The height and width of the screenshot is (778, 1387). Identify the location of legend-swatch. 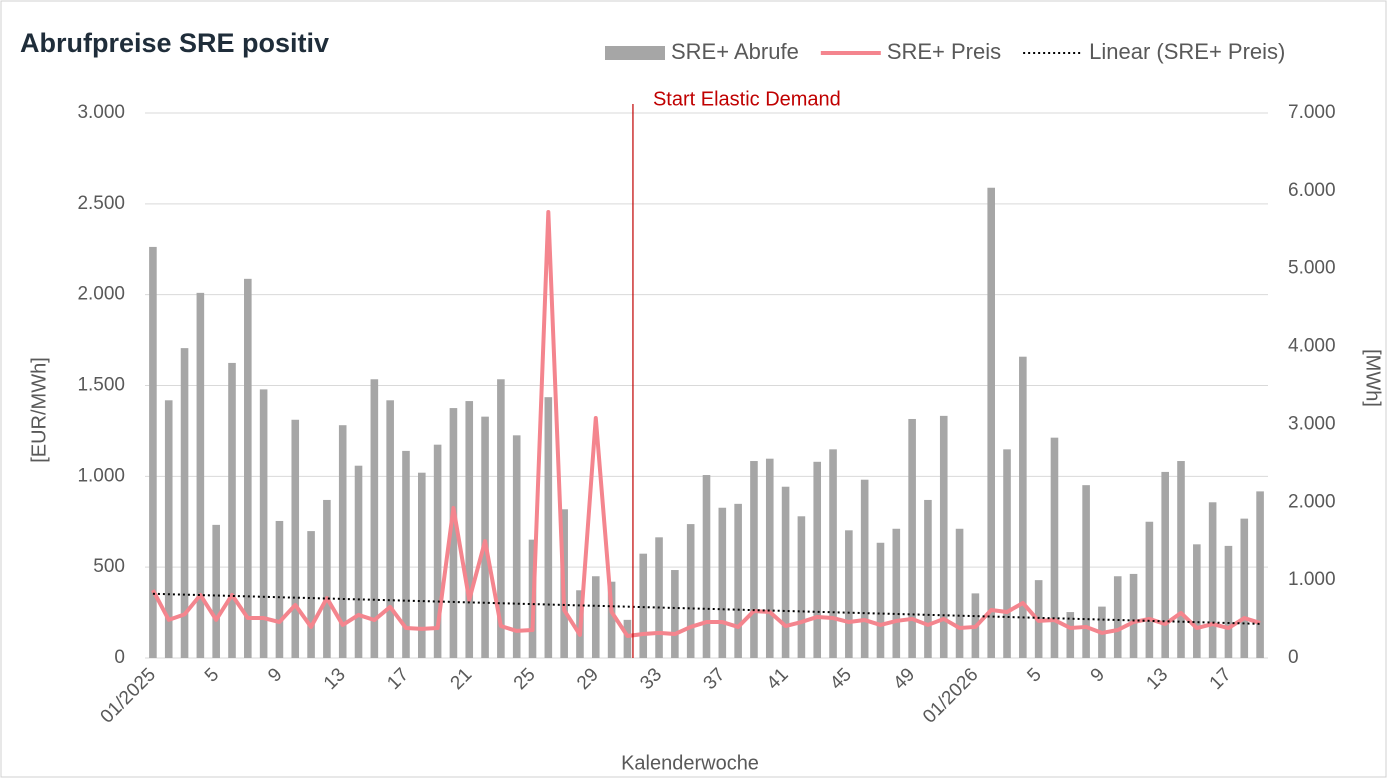
(635, 53).